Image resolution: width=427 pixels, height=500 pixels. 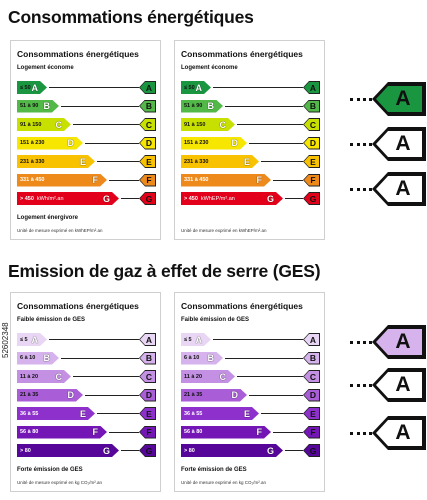 What do you see at coordinates (28, 358) in the screenshot?
I see `rating-range: 6 à 10` at bounding box center [28, 358].